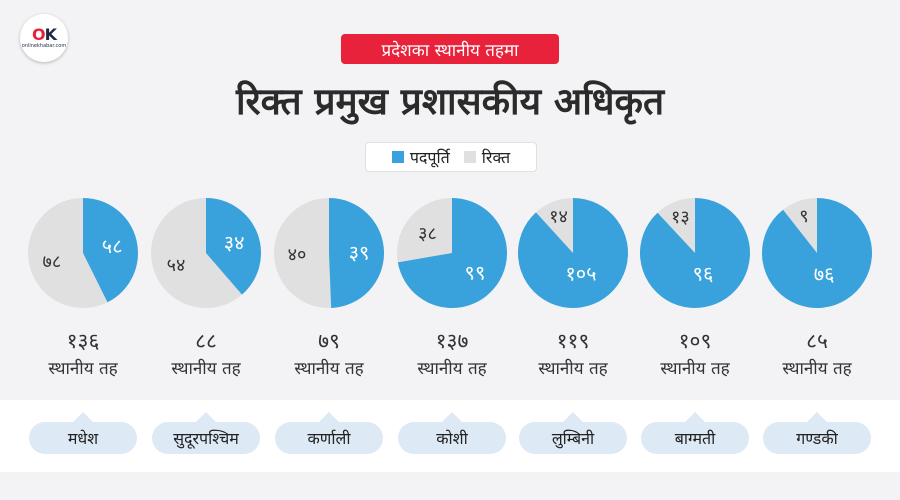 This screenshot has width=900, height=500. Describe the element at coordinates (450, 486) in the screenshot. I see `bottom-band` at that location.